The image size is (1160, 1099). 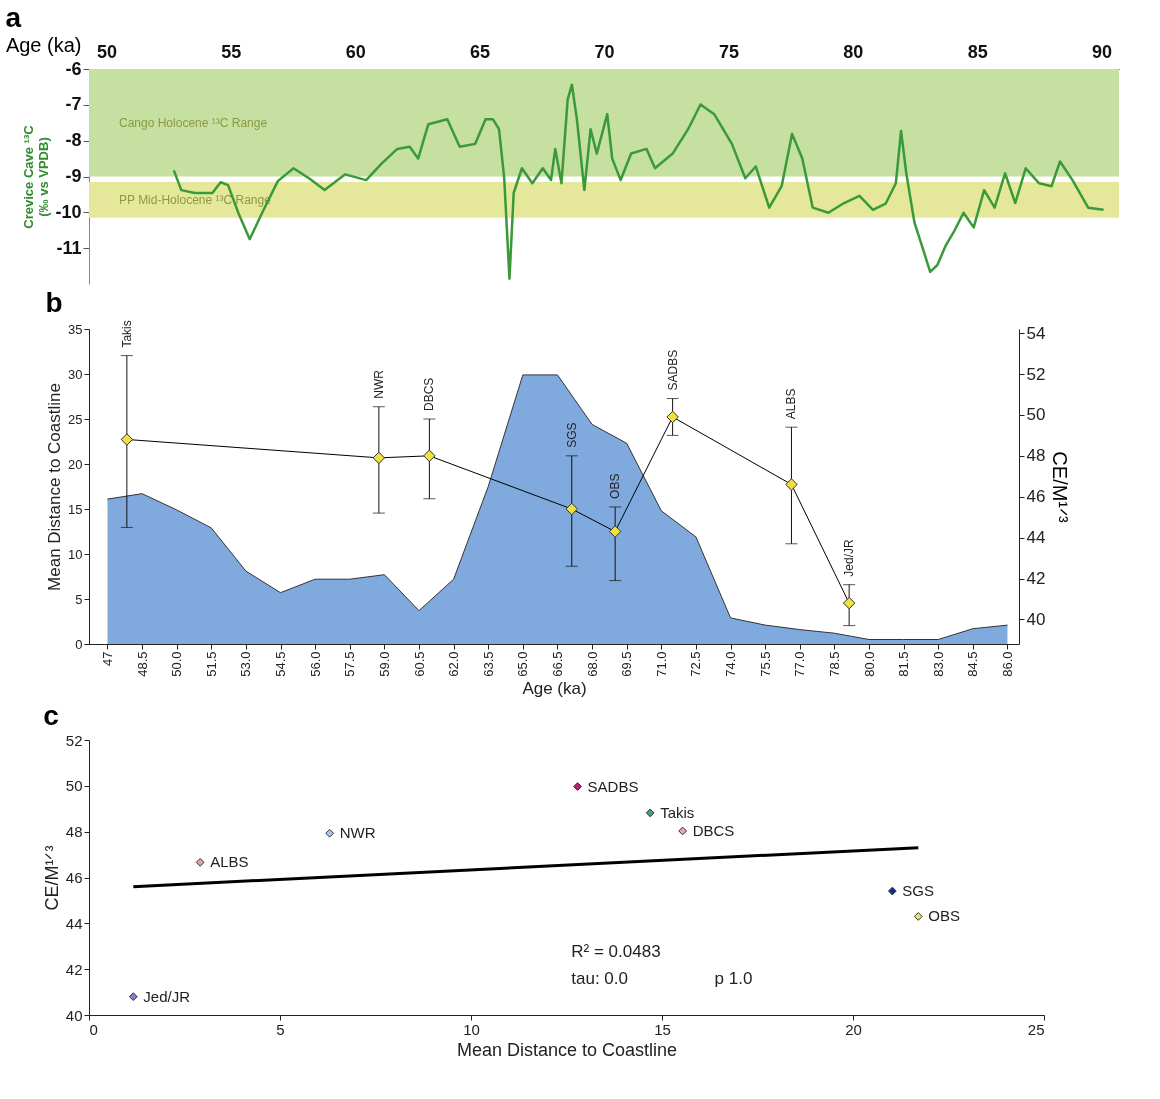 What do you see at coordinates (627, 664) in the screenshot?
I see `x-tick-label: 69.5` at bounding box center [627, 664].